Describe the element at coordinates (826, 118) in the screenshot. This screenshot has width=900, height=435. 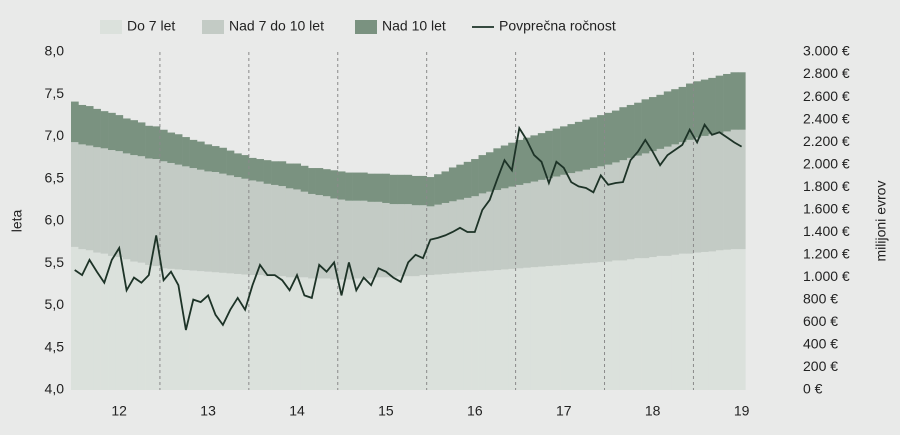
I see `y2-tick-label: 2.400 €` at that location.